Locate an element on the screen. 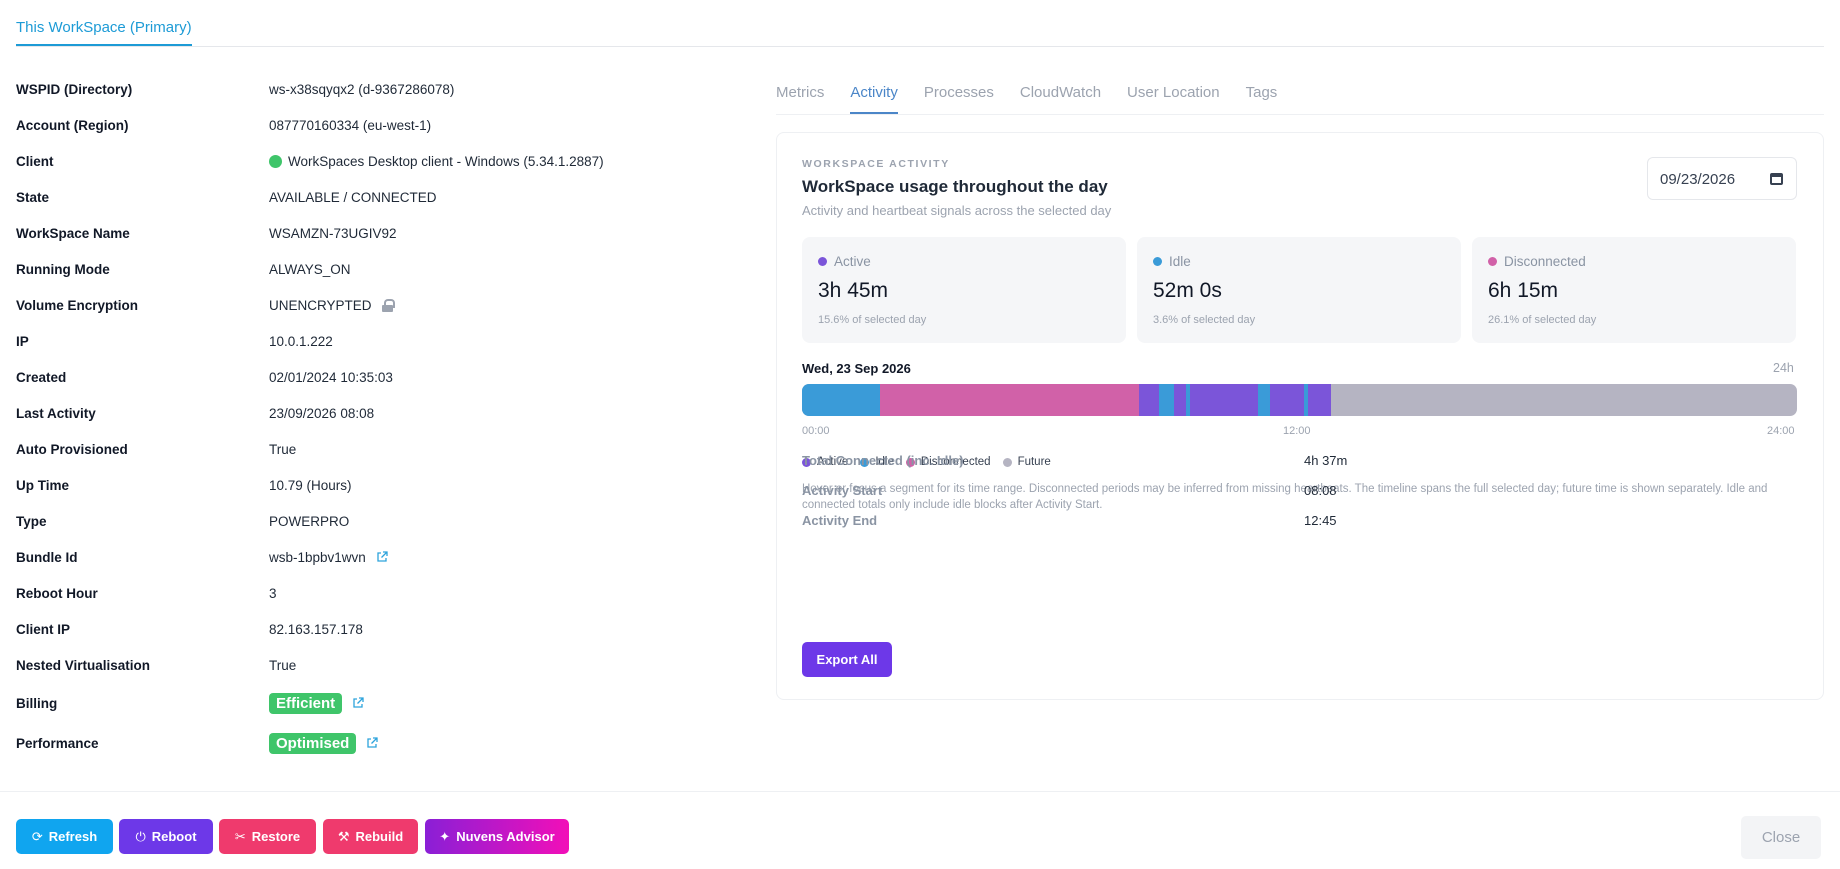  stat-percent: 3.6% of selected day is located at coordinates (1204, 320).